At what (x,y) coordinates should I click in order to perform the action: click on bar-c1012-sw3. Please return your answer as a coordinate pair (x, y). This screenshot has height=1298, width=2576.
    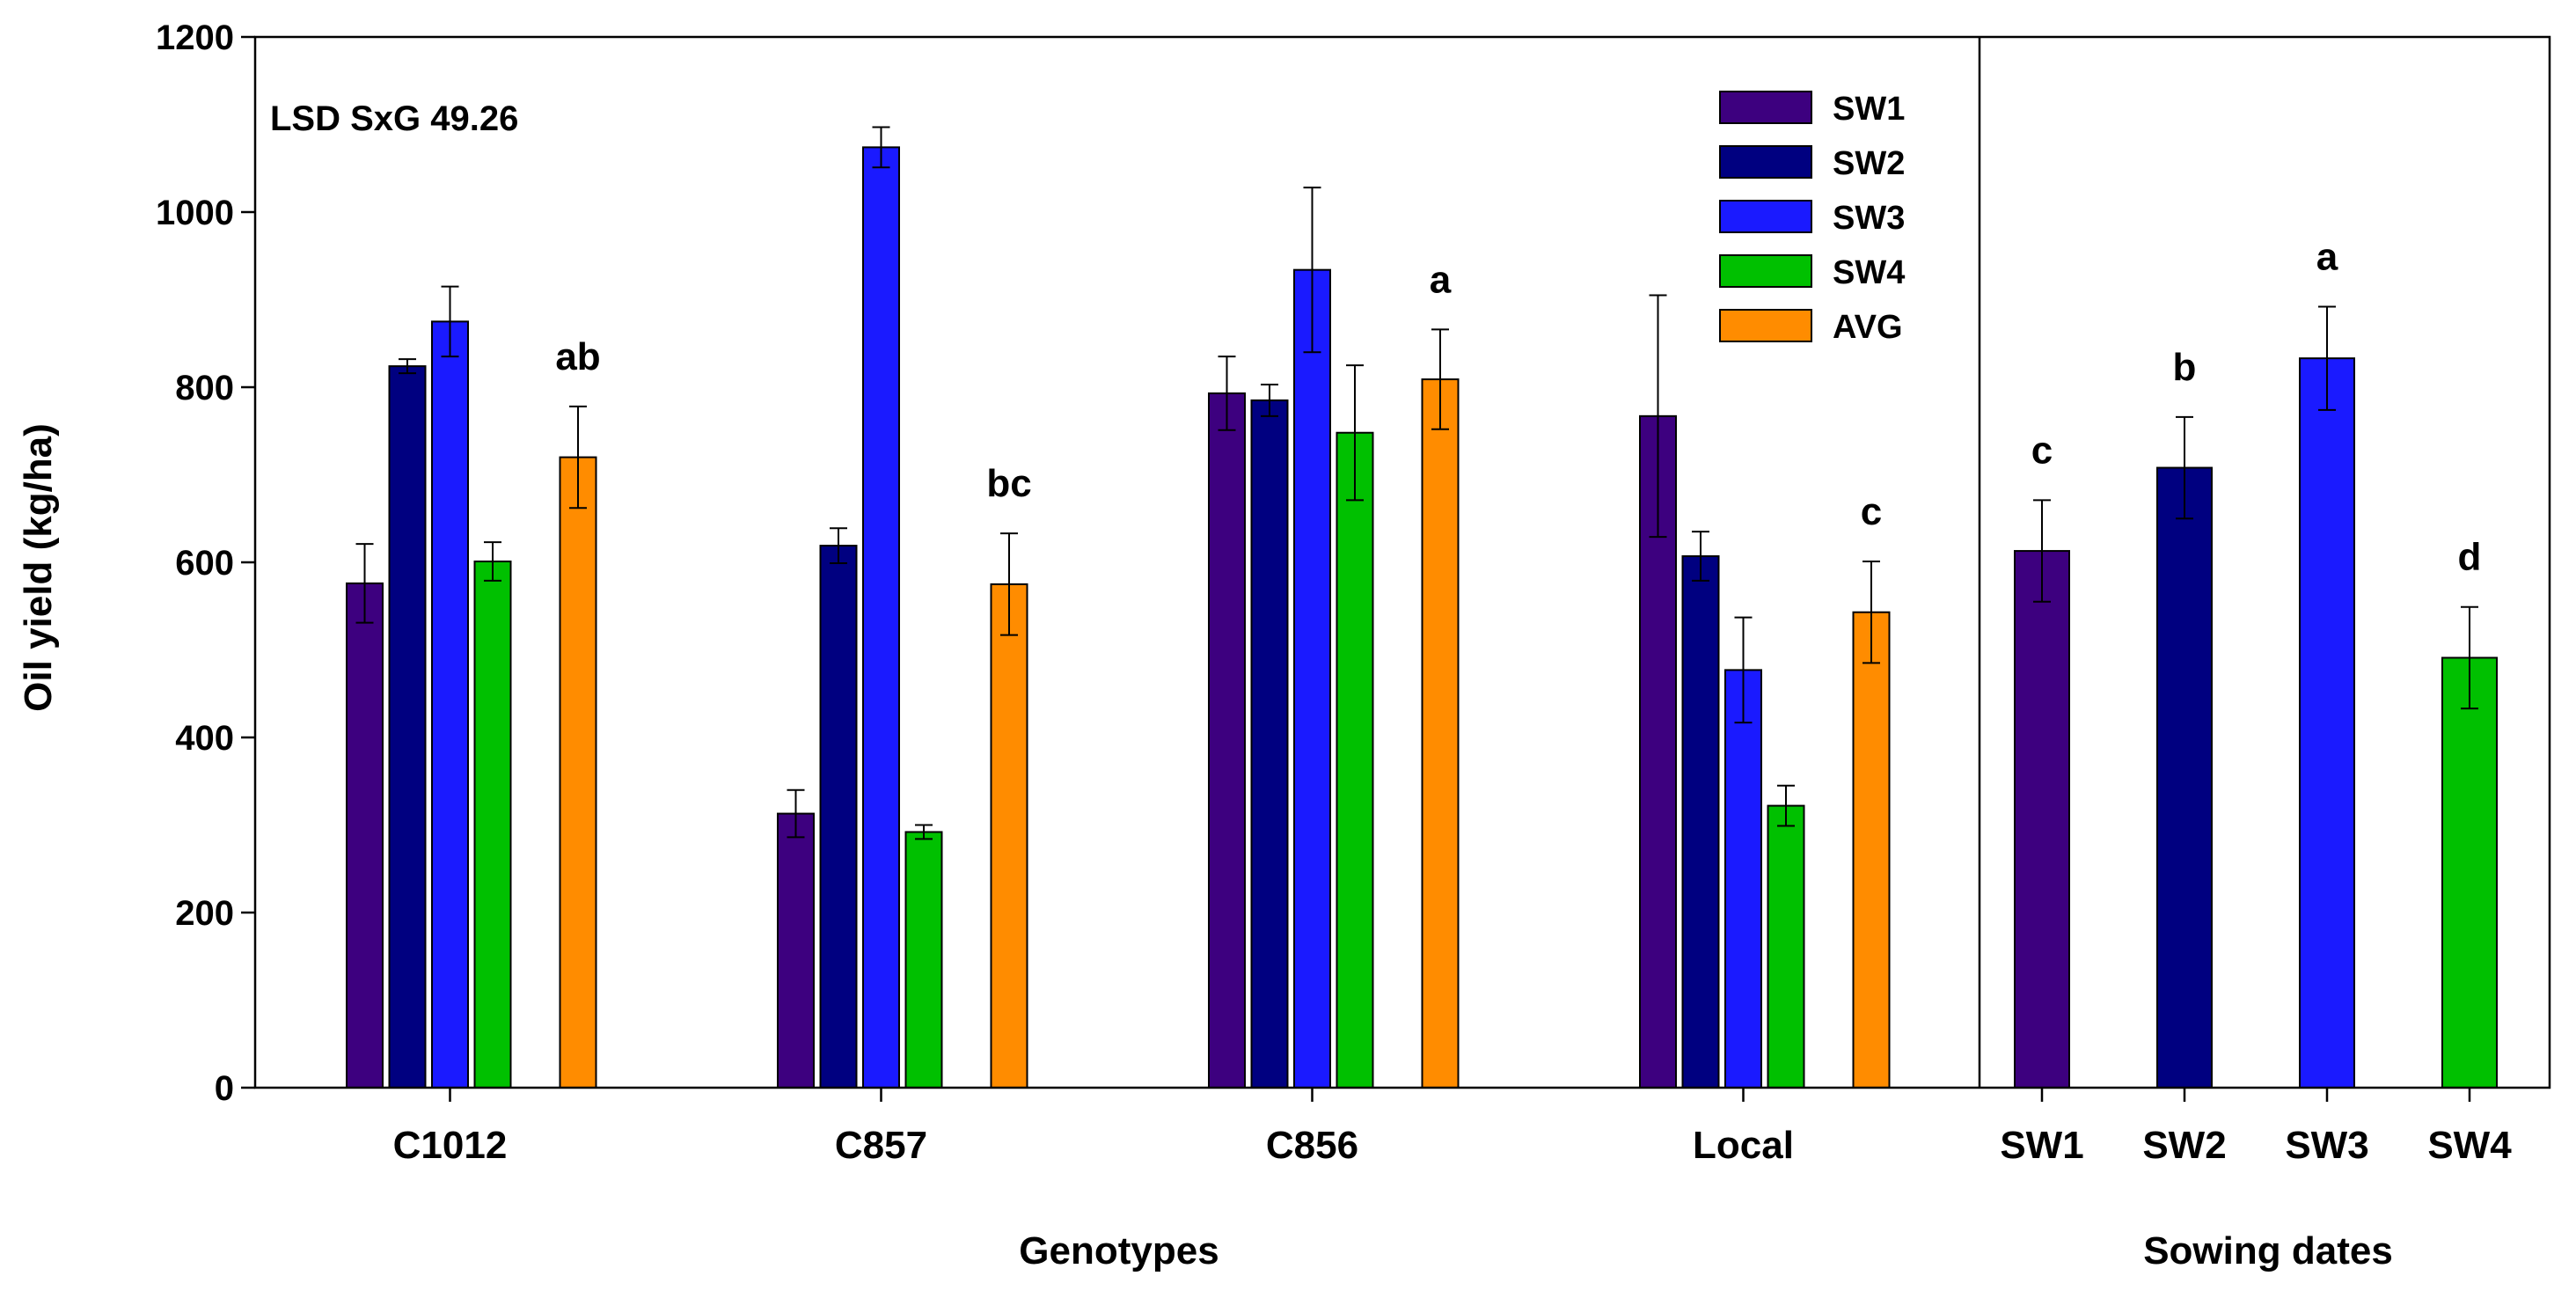
    Looking at the image, I should click on (450, 704).